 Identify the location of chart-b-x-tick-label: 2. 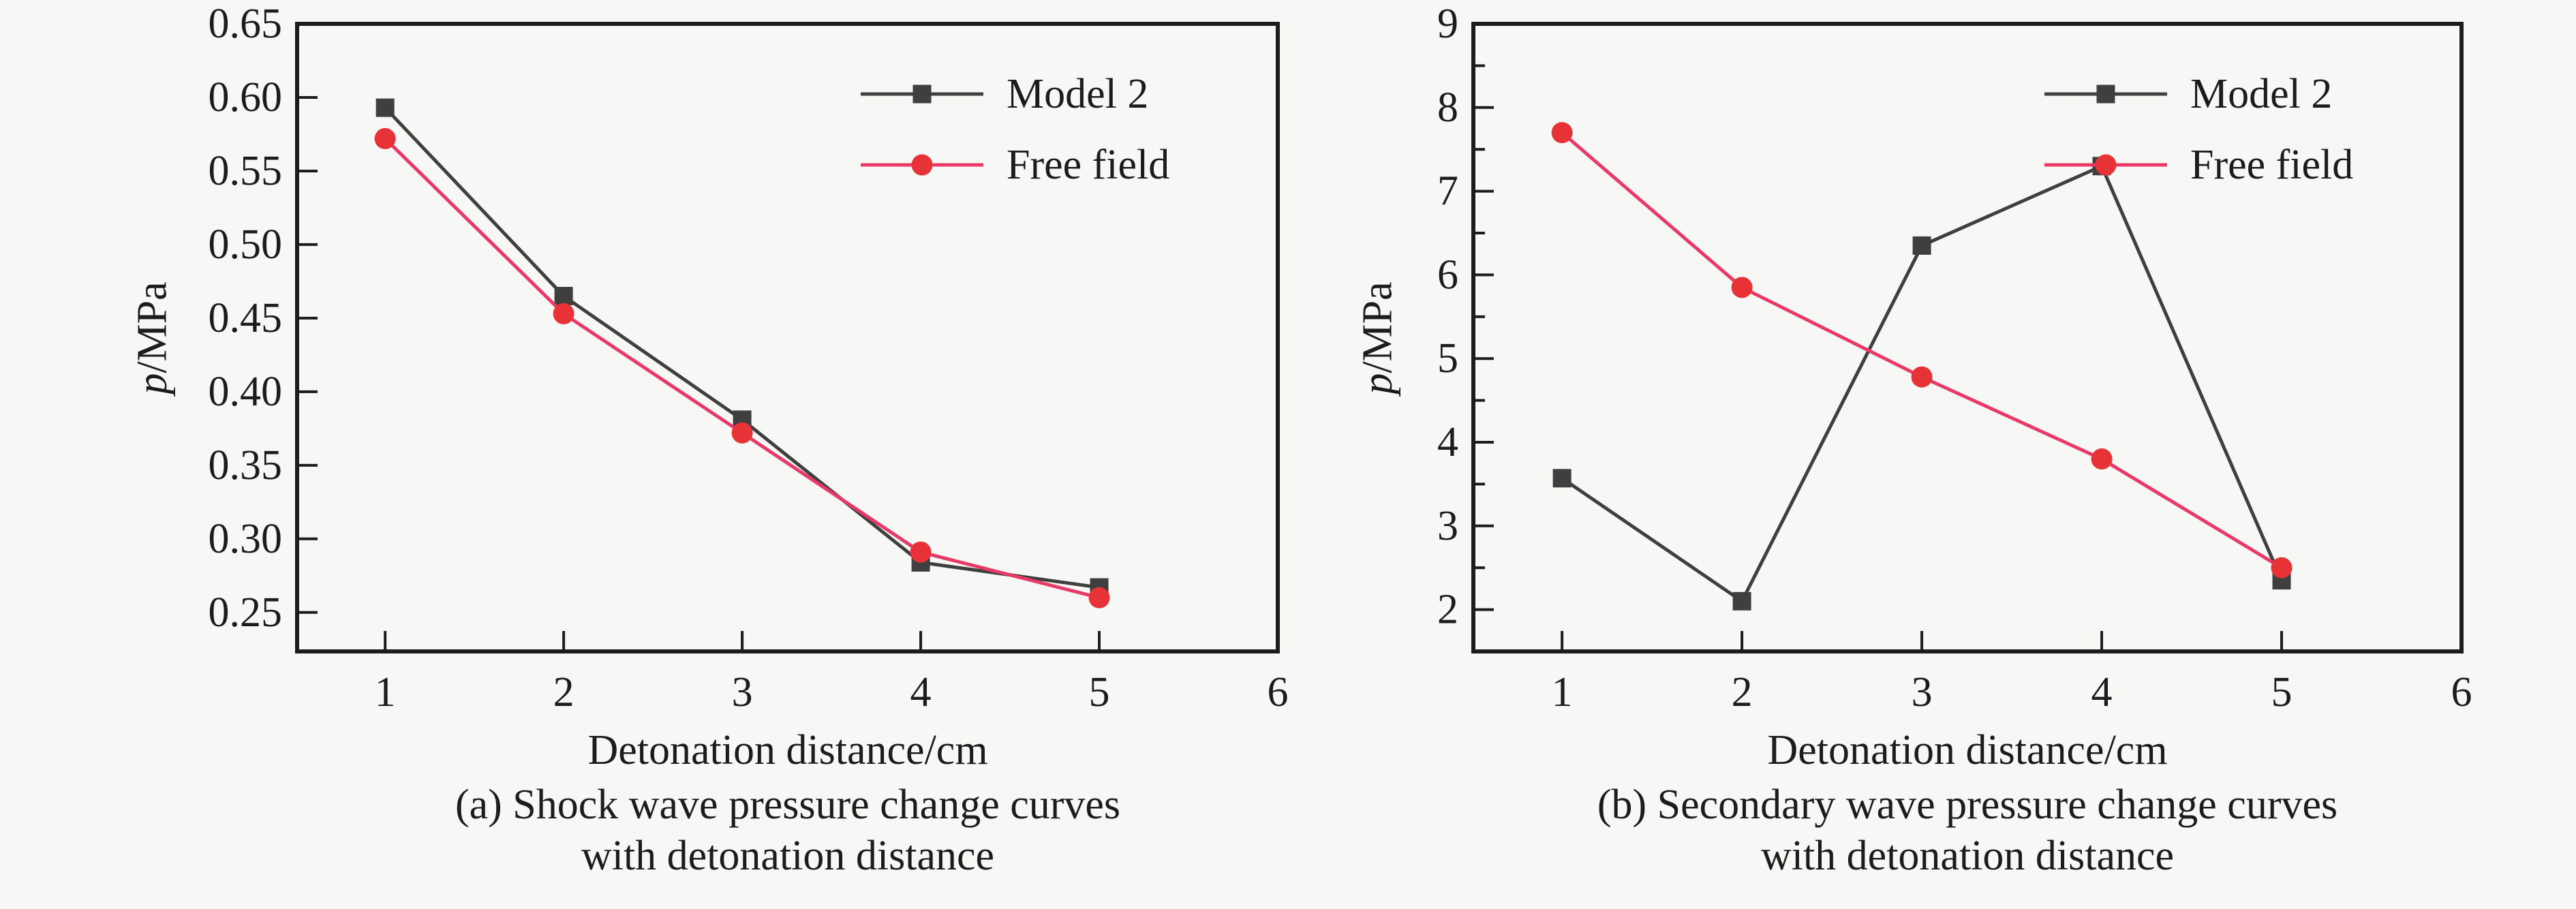
(1742, 692).